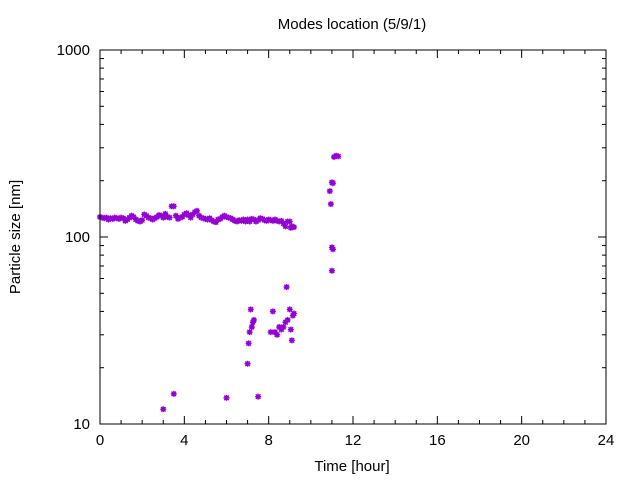 This screenshot has width=640, height=480. I want to click on x-tick-label: 4, so click(184, 440).